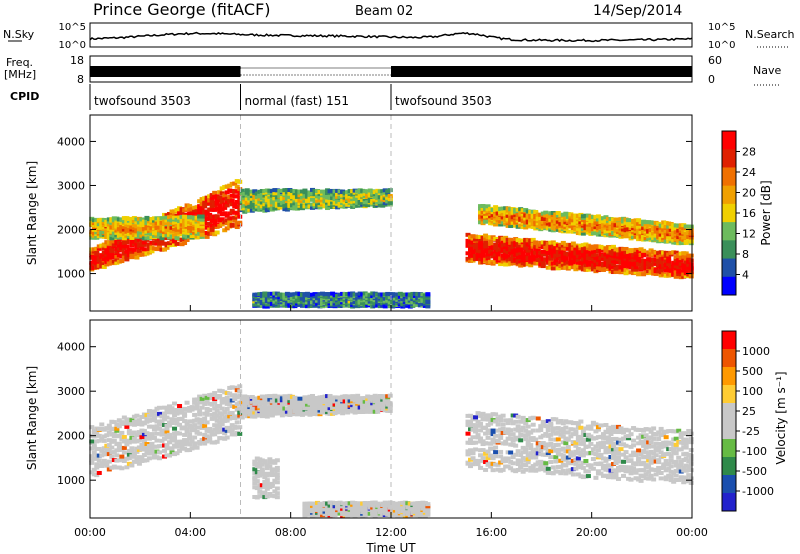  What do you see at coordinates (32, 213) in the screenshot?
I see `power-ylabel: Slant Range [km]` at bounding box center [32, 213].